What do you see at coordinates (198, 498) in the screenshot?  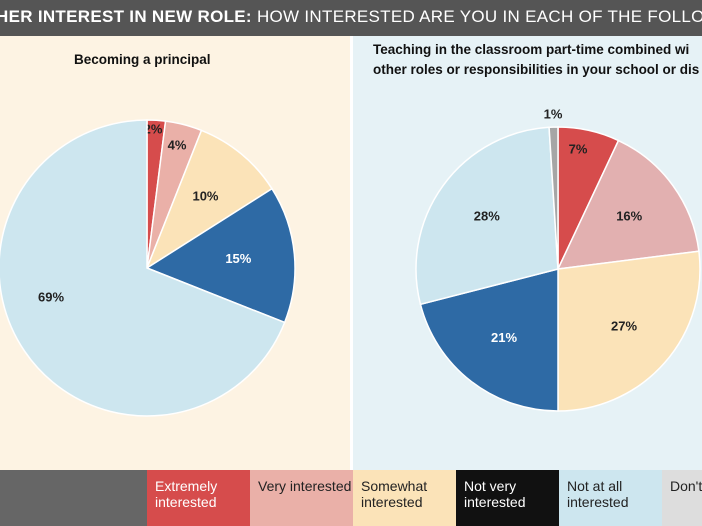 I see `legend-item: Extremely interested` at bounding box center [198, 498].